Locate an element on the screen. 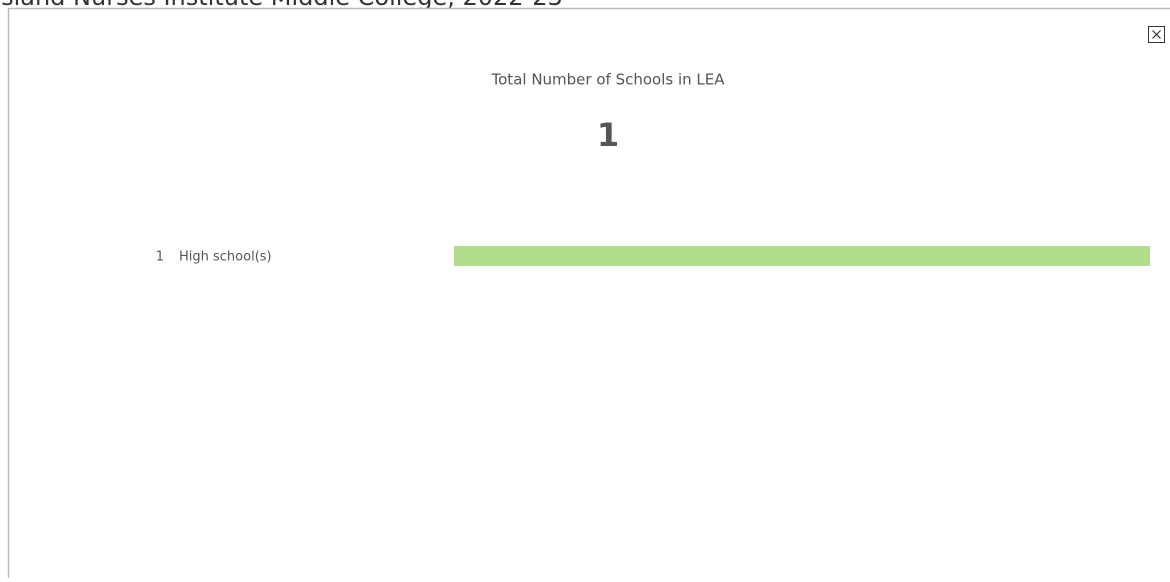  chart-title: Total Number of Schools in LEA is located at coordinates (608, 80).